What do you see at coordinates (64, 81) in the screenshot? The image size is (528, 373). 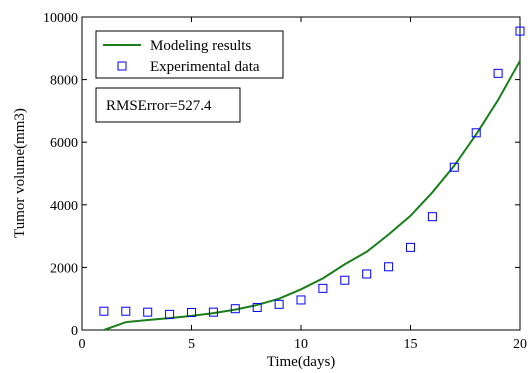 I see `y-tick-label: 8000` at bounding box center [64, 81].